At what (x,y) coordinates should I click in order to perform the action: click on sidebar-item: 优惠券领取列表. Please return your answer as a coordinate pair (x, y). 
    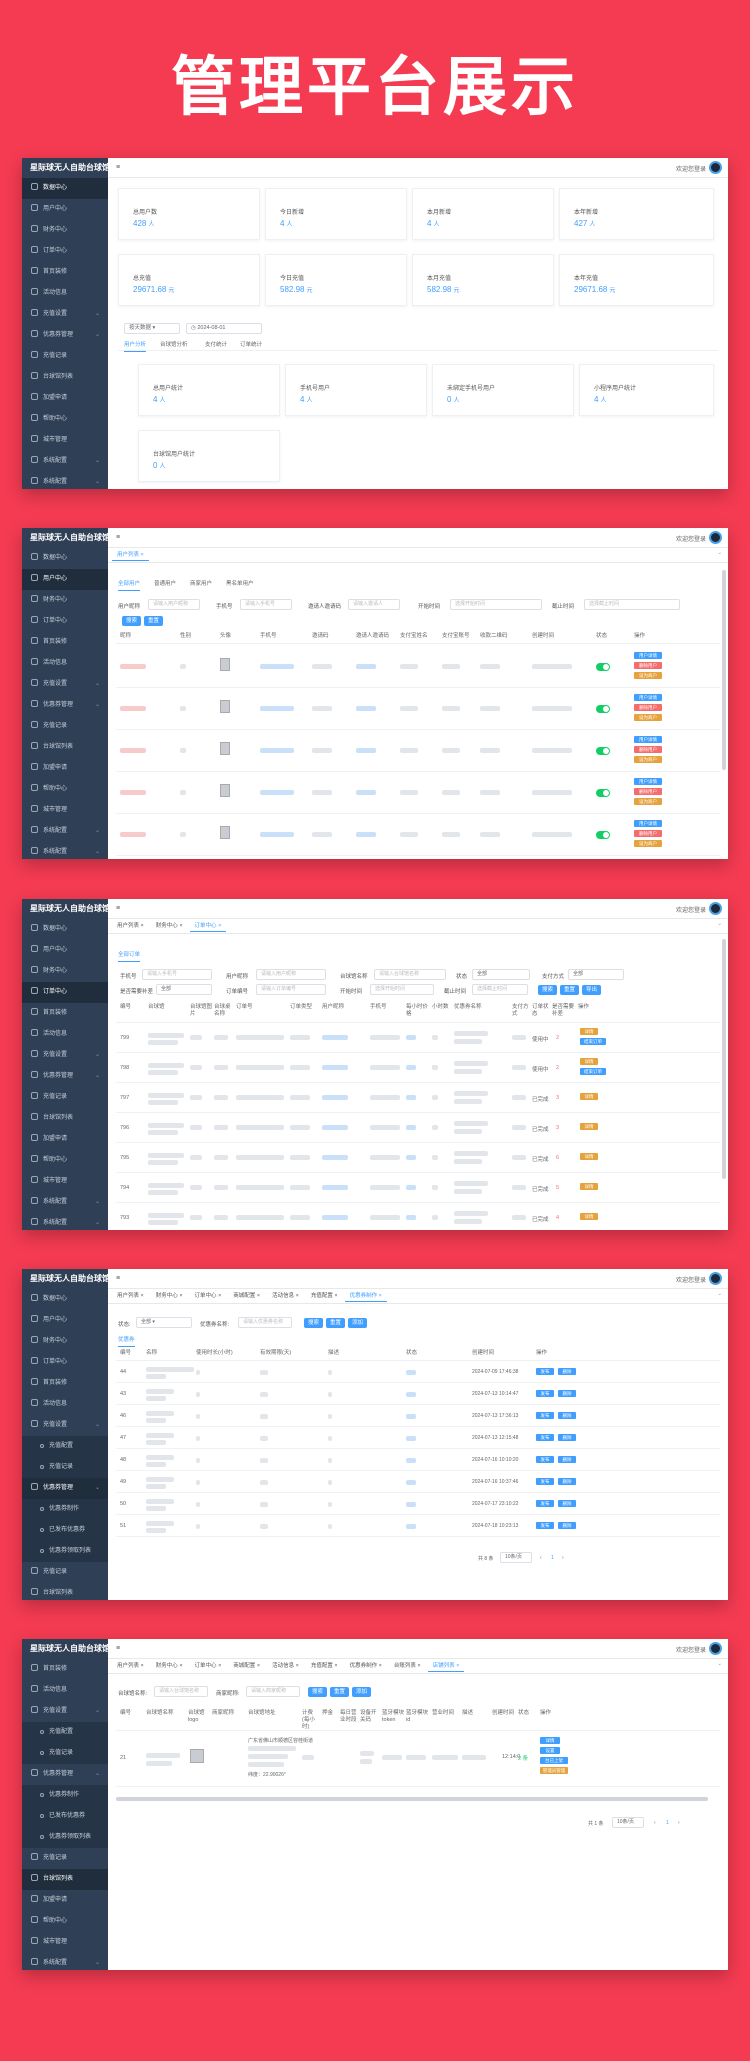
    Looking at the image, I should click on (65, 1551).